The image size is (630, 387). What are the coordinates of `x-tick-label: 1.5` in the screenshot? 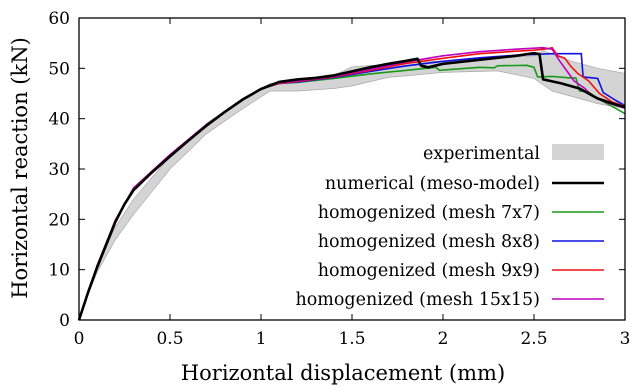 It's located at (351, 339).